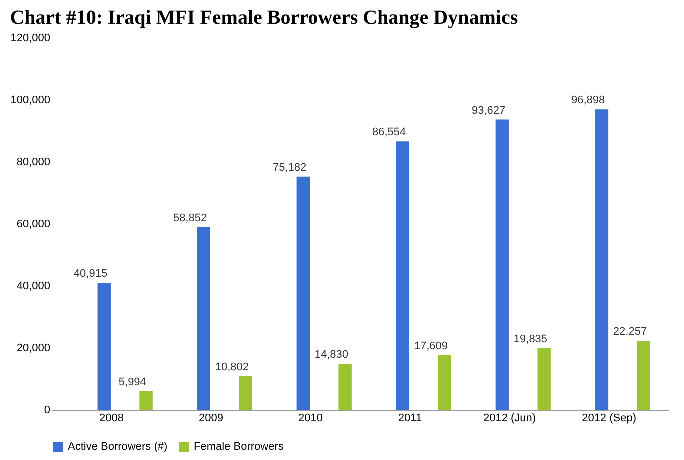 The image size is (684, 460). Describe the element at coordinates (118, 447) in the screenshot. I see `legend-label: Active Borrowers (#)` at that location.